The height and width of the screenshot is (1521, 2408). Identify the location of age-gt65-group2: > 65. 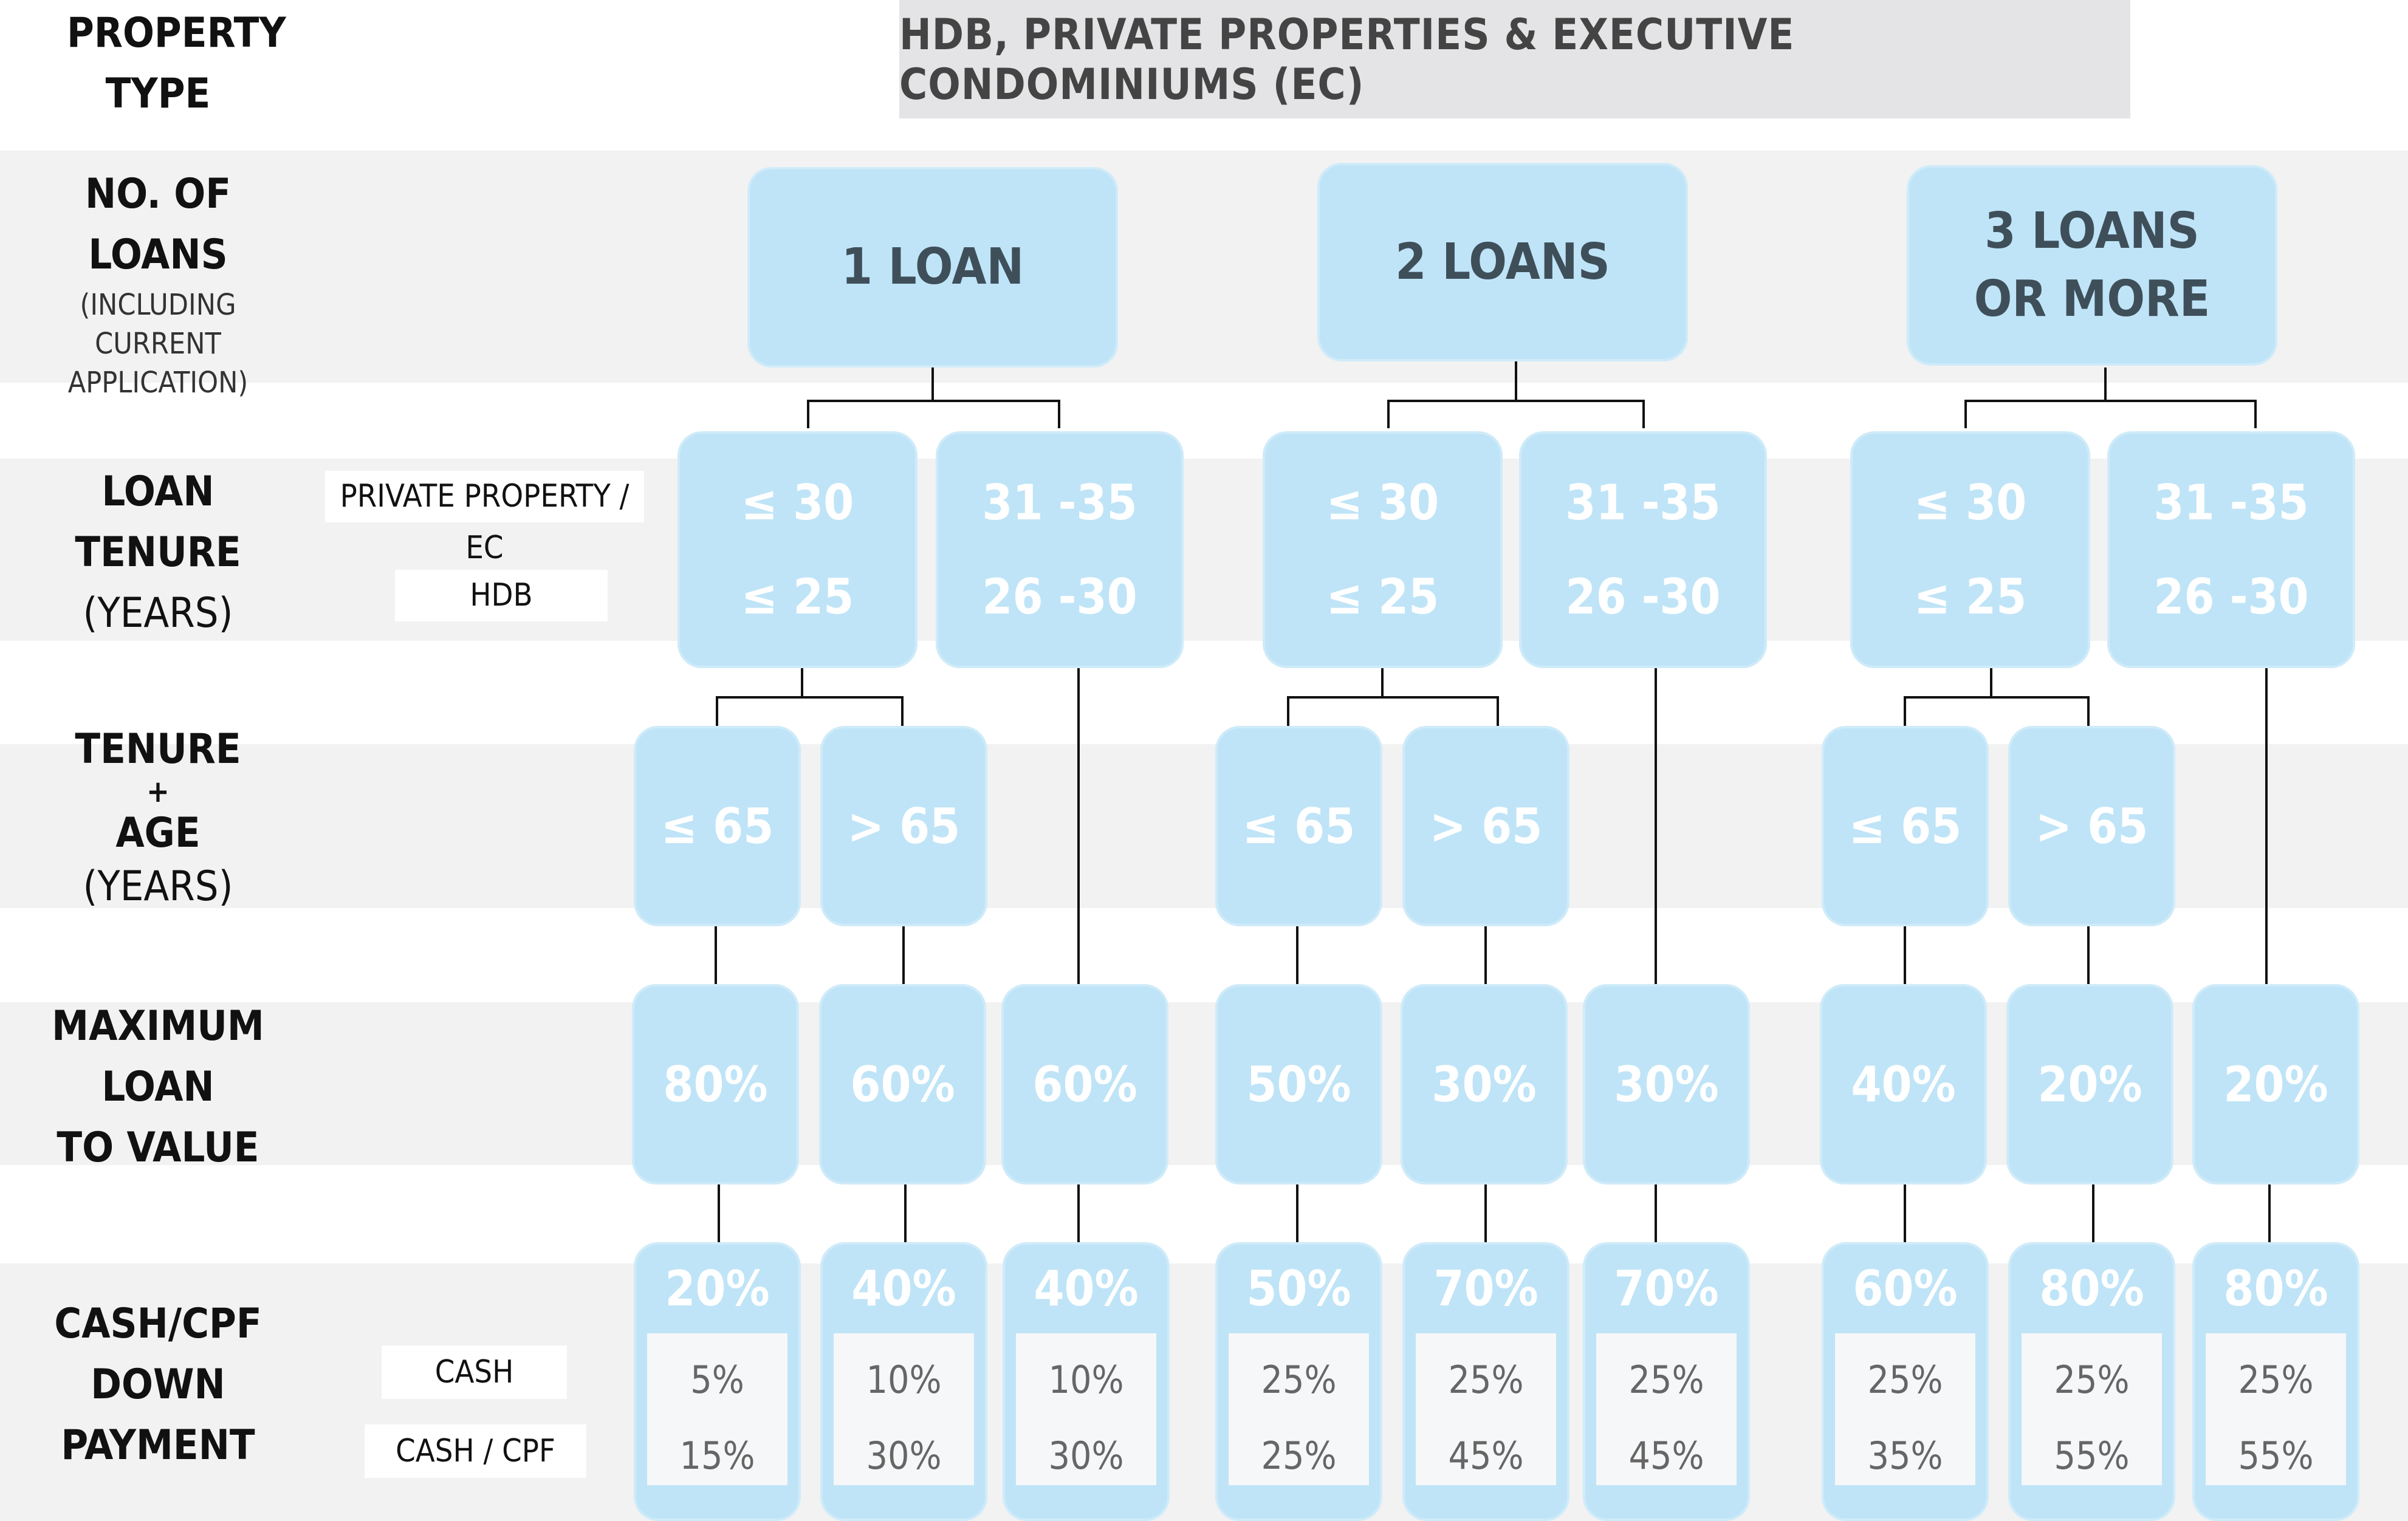
(1485, 826).